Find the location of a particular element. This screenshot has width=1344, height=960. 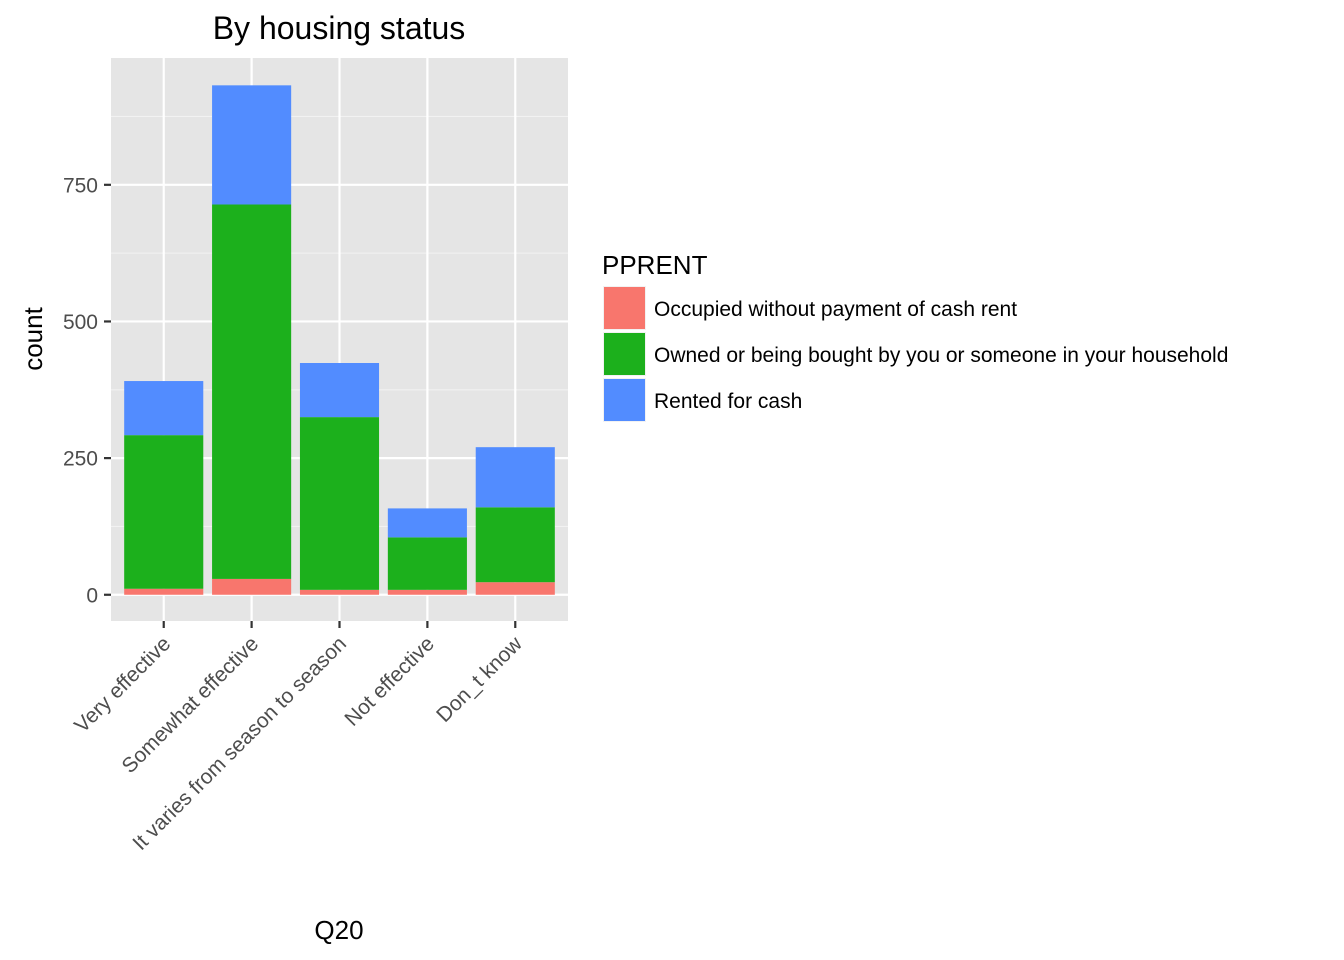

y-tick-label: 250 is located at coordinates (80, 459).